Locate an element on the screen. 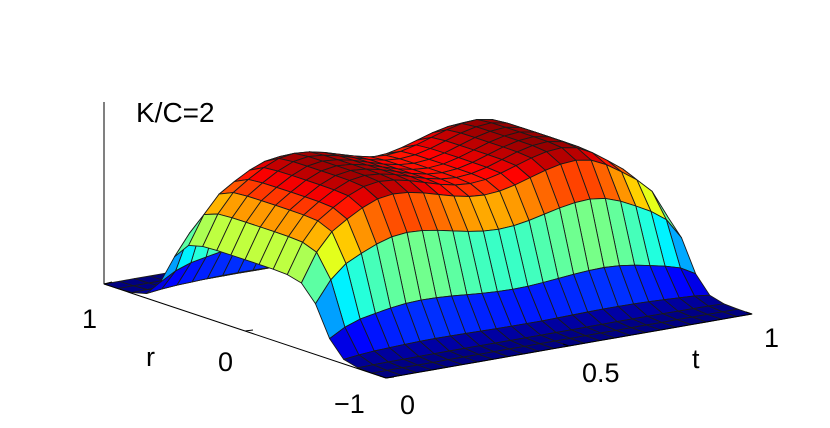 This screenshot has height=428, width=830. t-axis-label: t is located at coordinates (696, 359).